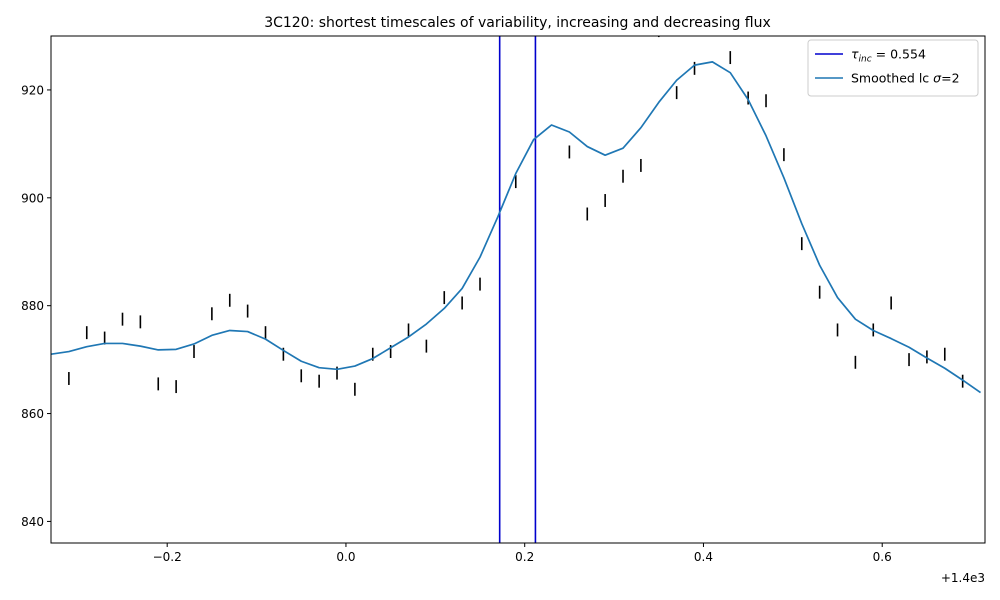 The image size is (1000, 600). What do you see at coordinates (865, 60) in the screenshot?
I see `legend-tau-subscript: inc` at bounding box center [865, 60].